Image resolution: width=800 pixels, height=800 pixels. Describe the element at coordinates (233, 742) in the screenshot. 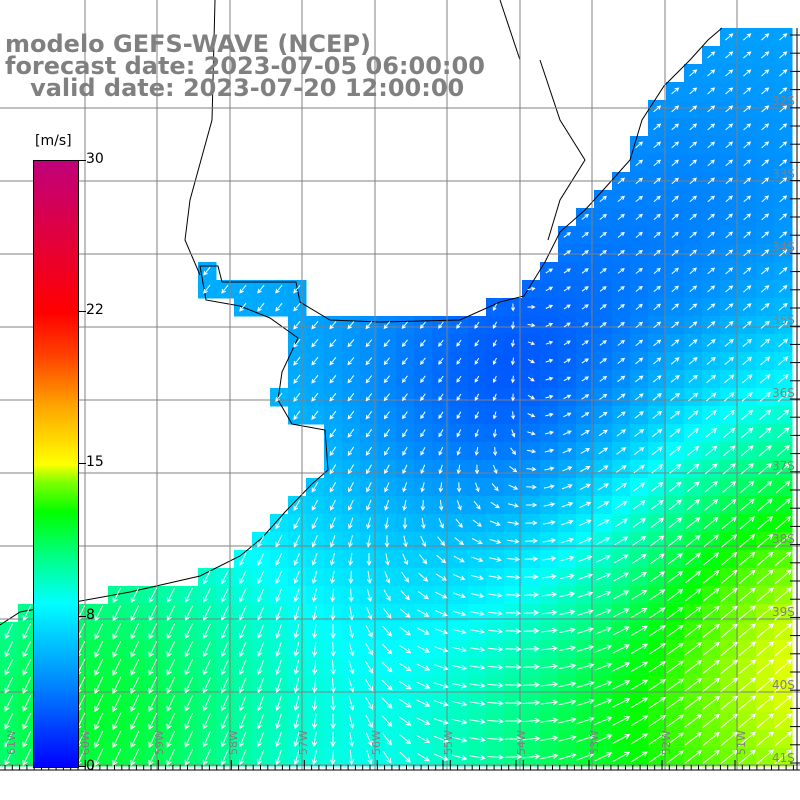

I see `longitude-label: 58W` at that location.